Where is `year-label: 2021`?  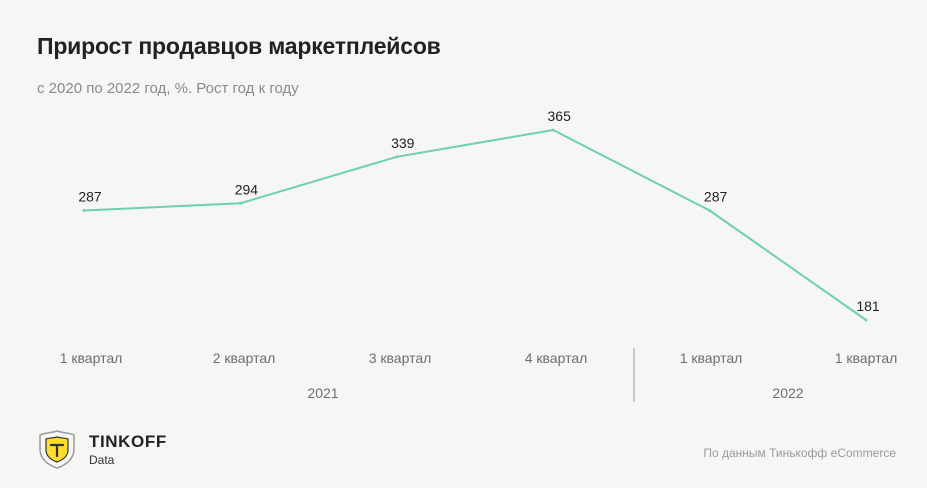 year-label: 2021 is located at coordinates (322, 393).